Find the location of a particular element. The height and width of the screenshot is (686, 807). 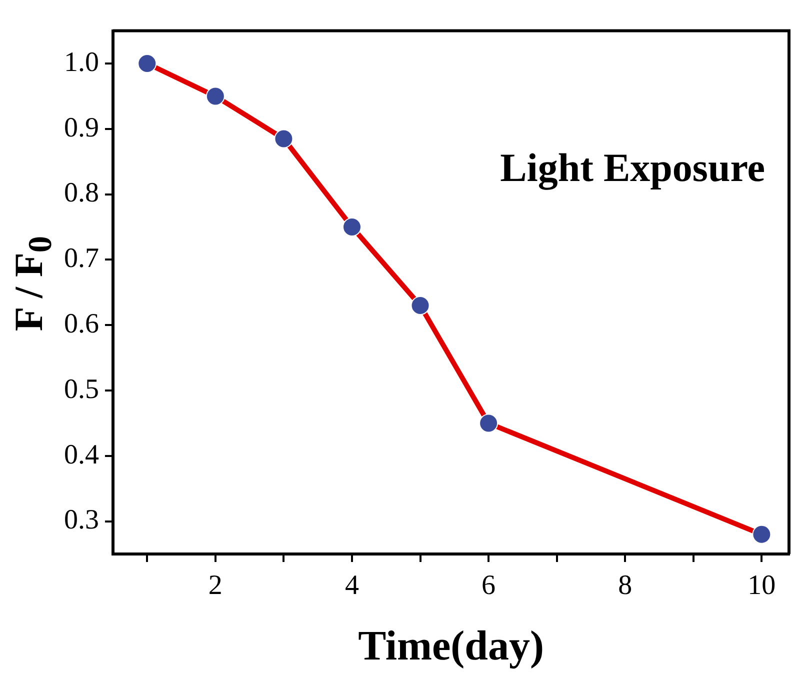

x-axis-title: Time(day) is located at coordinates (451, 647).